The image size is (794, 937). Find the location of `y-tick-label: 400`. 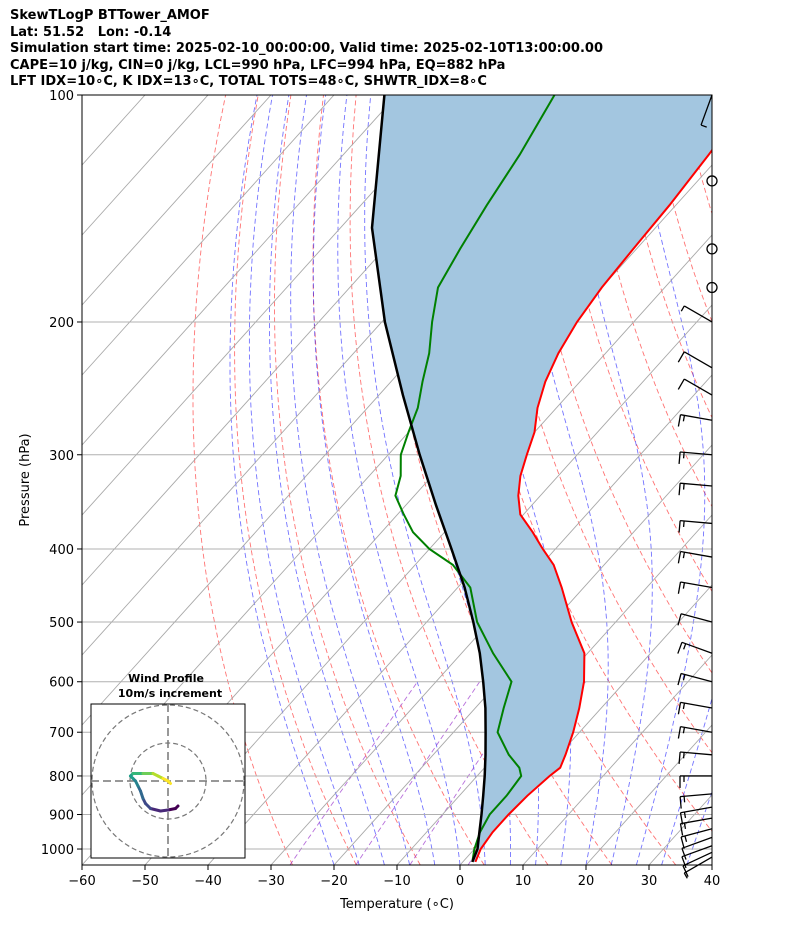

y-tick-label: 400 is located at coordinates (61, 550).